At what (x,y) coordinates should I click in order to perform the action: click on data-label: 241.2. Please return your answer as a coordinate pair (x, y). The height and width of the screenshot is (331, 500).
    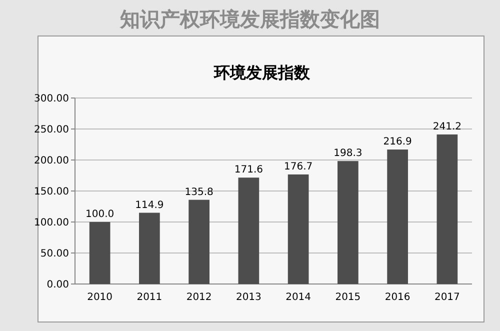
    Looking at the image, I should click on (447, 126).